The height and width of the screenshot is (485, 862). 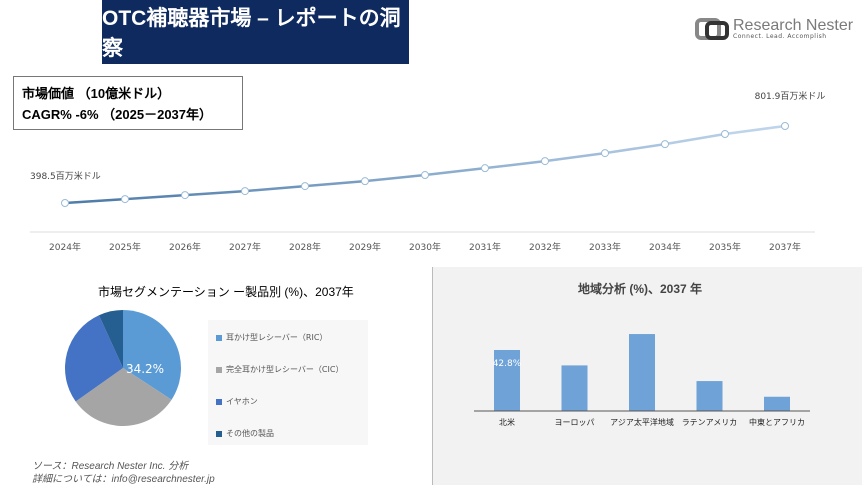 I want to click on legend-item: 完全耳かけ型レシーバー（CIC）, so click(x=279, y=369).